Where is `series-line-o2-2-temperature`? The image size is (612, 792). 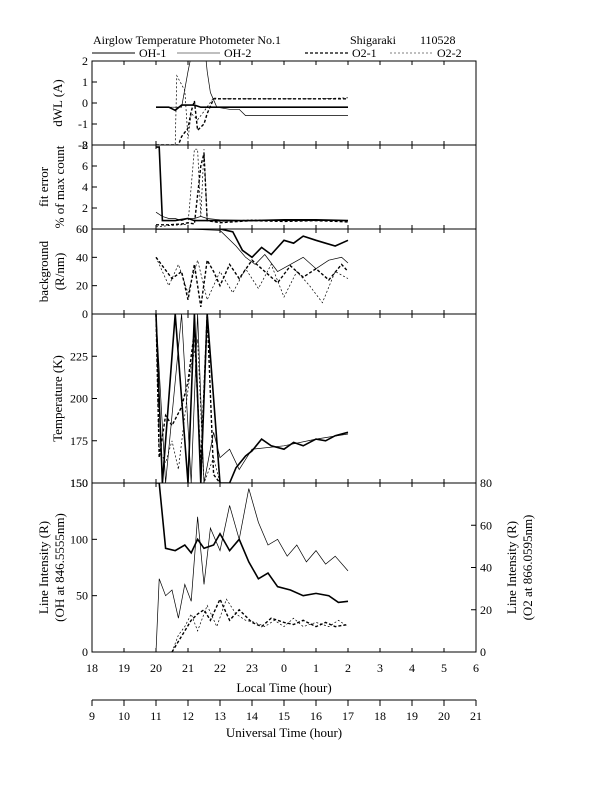 series-line-o2-2-temperature is located at coordinates (188, 398).